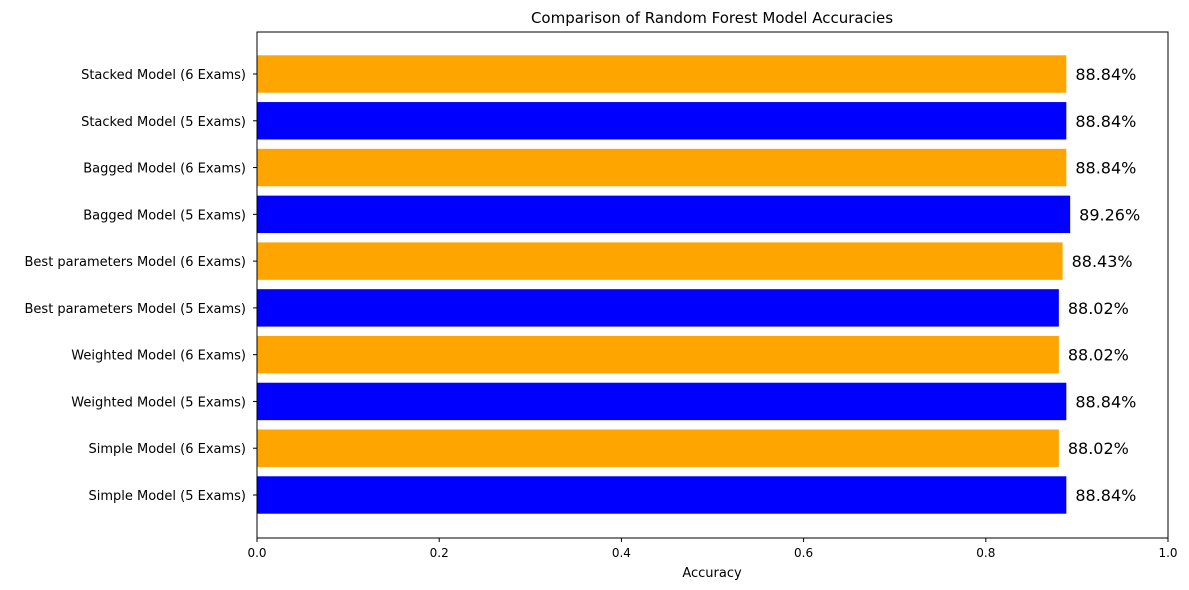  Describe the element at coordinates (163, 122) in the screenshot. I see `category-label: Stacked Model (5 Exams)` at that location.